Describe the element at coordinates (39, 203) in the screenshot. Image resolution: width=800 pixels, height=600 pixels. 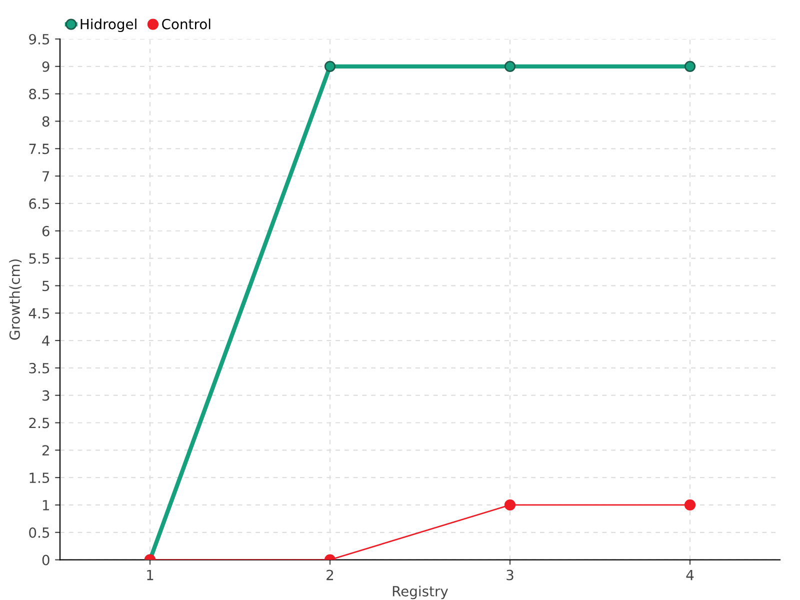
I see `y-tick-label: 6.5` at that location.